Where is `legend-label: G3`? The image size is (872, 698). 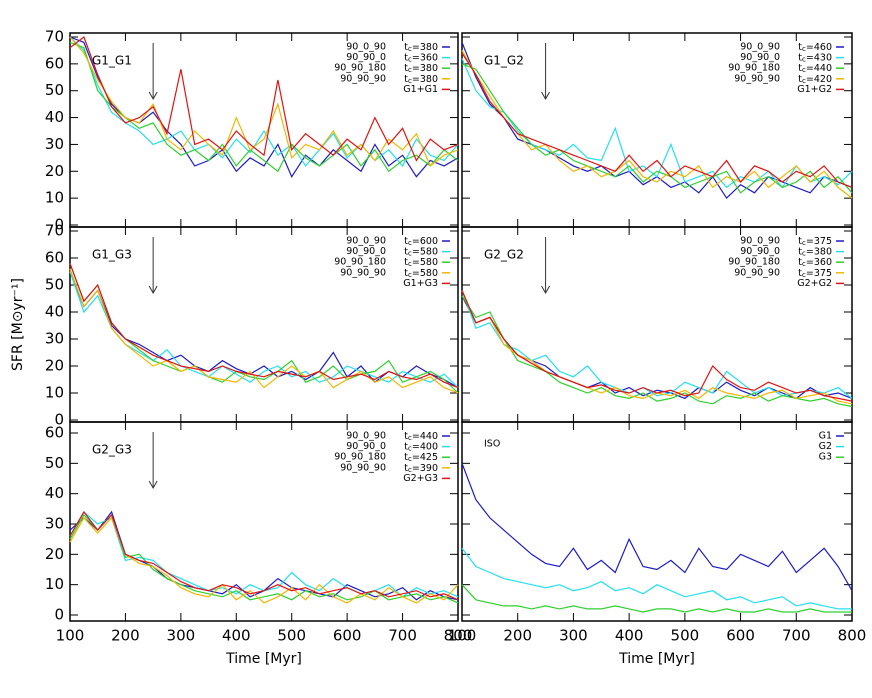
legend-label: G3 is located at coordinates (825, 457).